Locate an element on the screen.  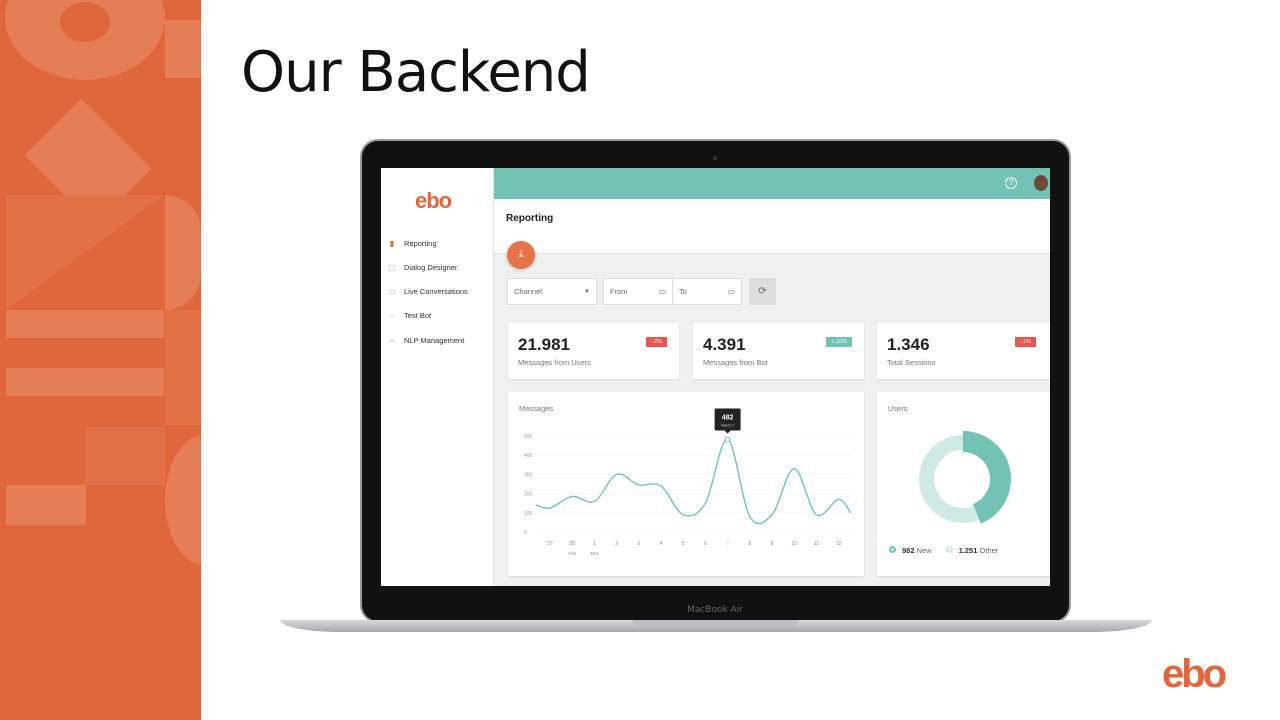
y-tick-label: 300 is located at coordinates (528, 475).